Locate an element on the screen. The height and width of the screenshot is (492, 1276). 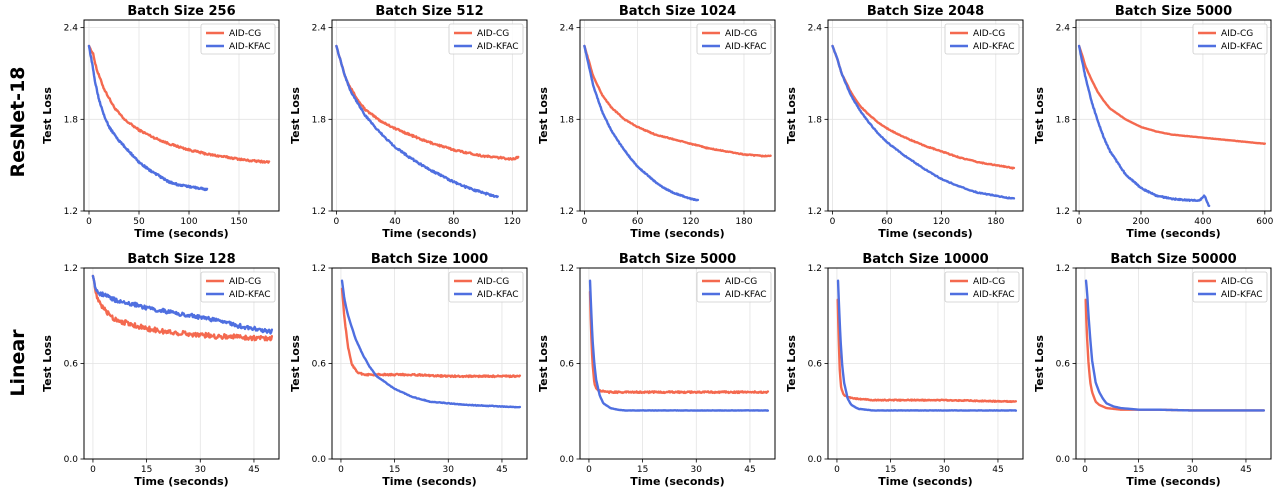
row-label-linear: Linear is located at coordinates (18, 363).